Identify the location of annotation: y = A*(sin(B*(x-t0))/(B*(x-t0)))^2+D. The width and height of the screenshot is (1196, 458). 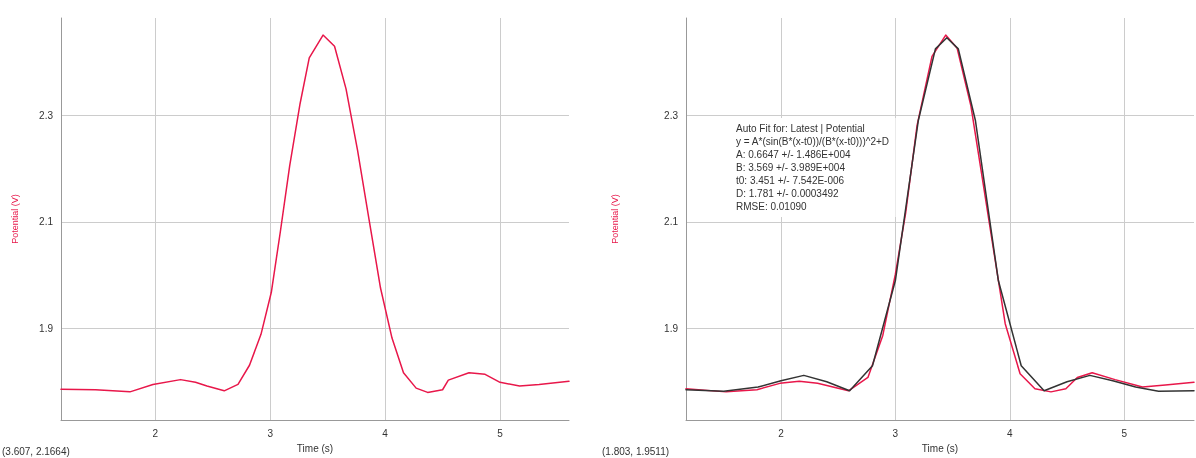
(813, 141).